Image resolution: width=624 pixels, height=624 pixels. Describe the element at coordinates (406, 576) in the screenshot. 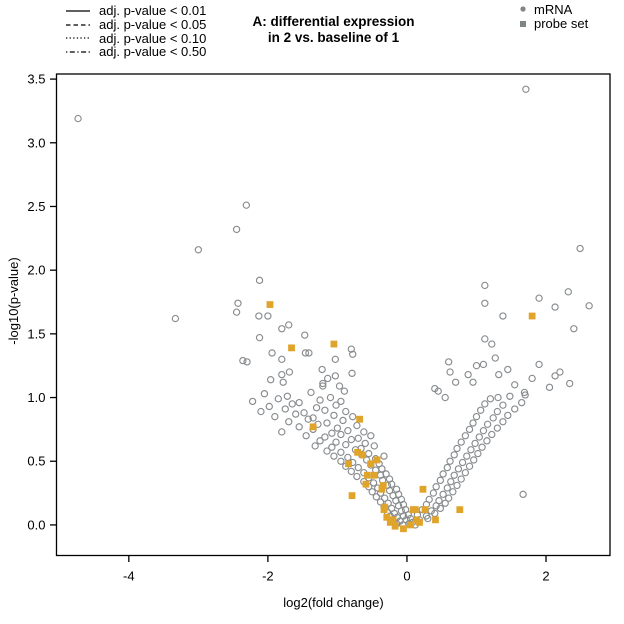

I see `x-tick-label: 0` at that location.